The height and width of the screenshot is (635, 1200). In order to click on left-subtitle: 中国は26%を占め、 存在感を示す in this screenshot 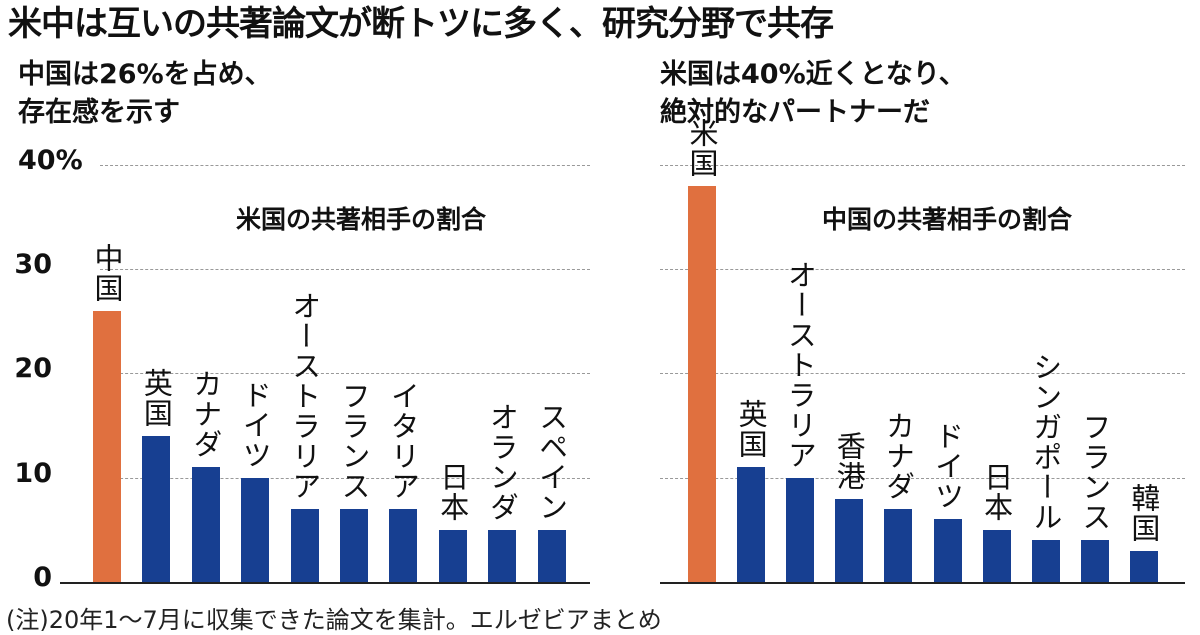, I will do `click(145, 93)`.